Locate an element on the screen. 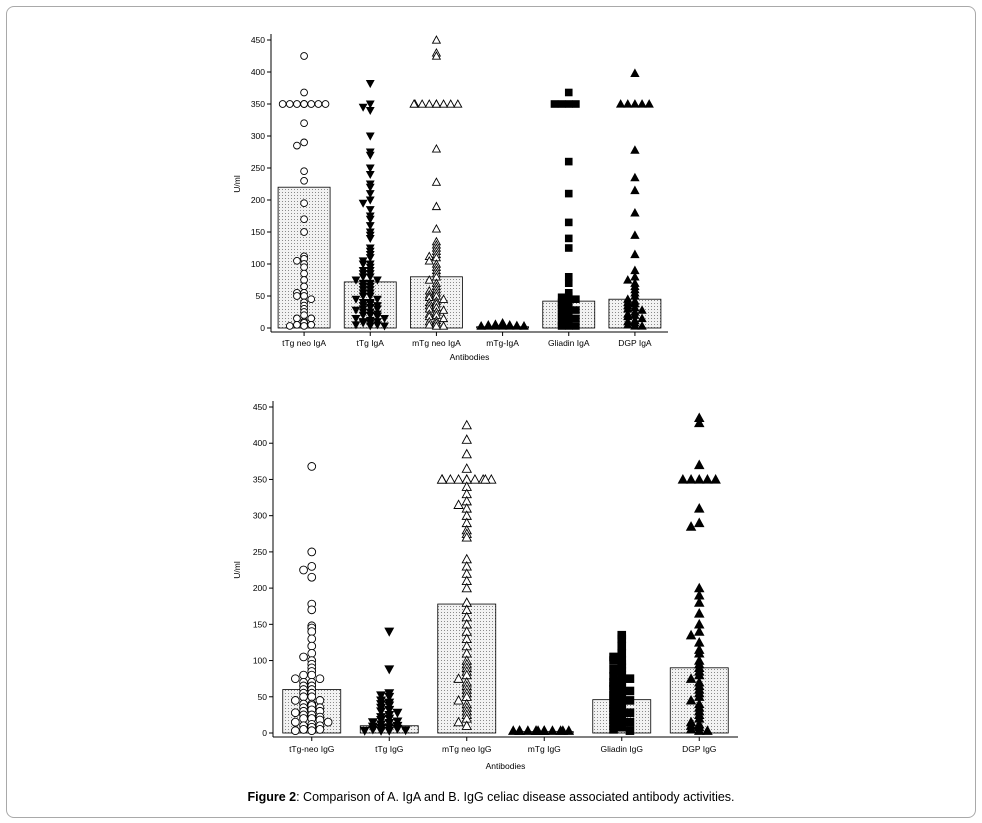  x-axis-title: Antibodies is located at coordinates (506, 766).